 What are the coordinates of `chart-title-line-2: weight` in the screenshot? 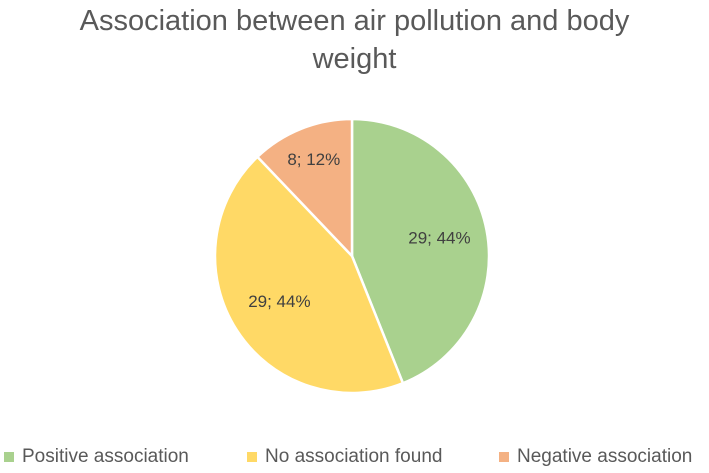 It's located at (354, 59).